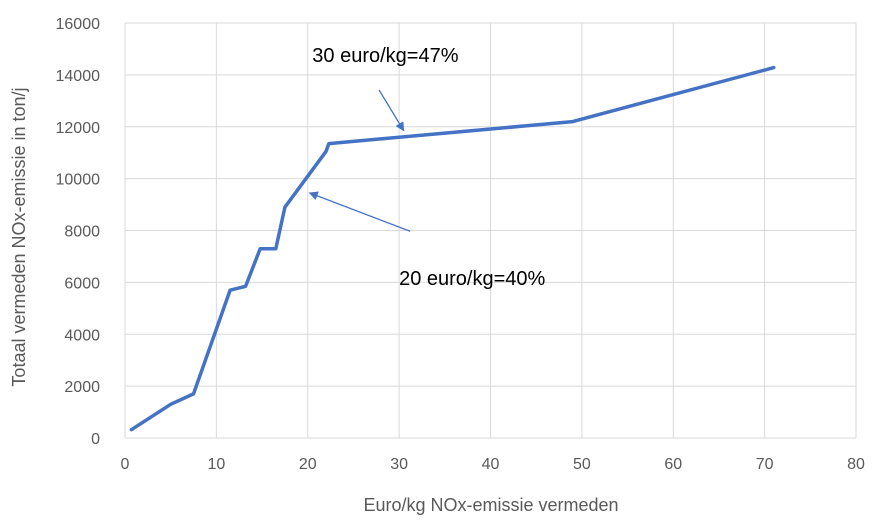 This screenshot has height=520, width=877. What do you see at coordinates (82, 232) in the screenshot?
I see `y-tick-label: 8000` at bounding box center [82, 232].